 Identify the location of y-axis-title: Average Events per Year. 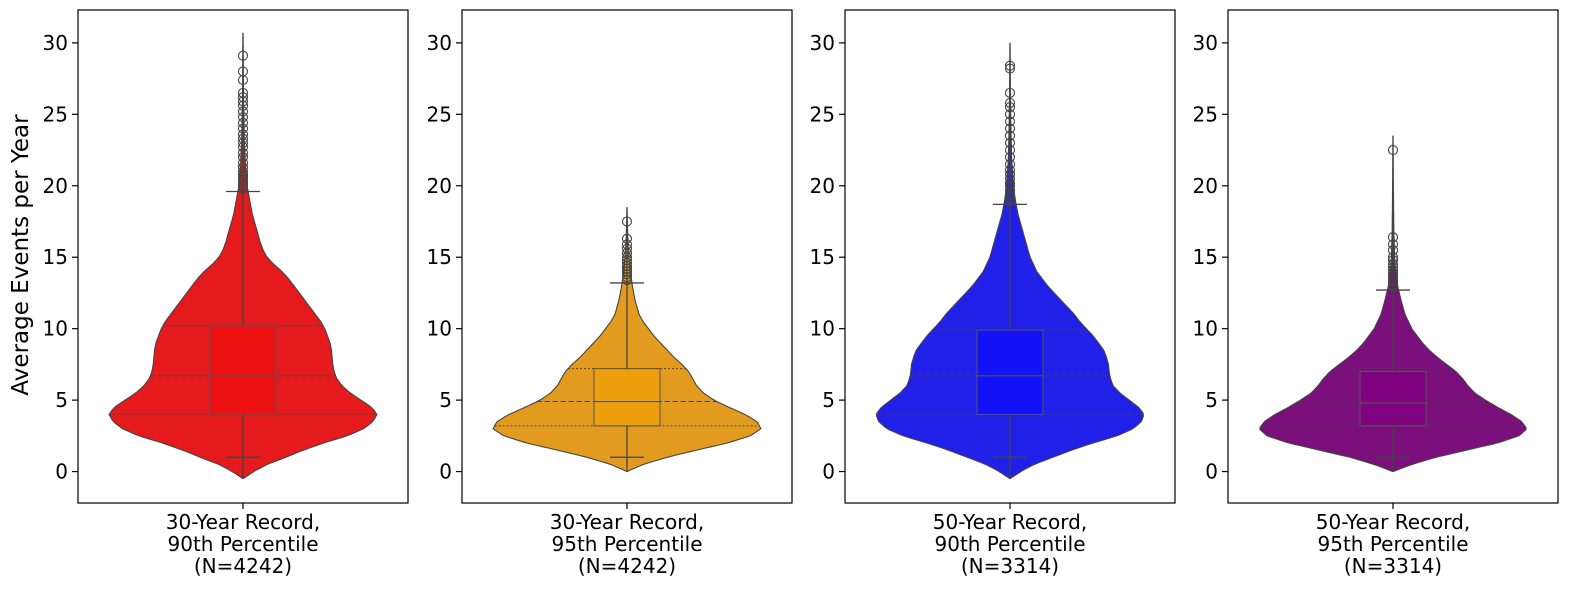
(21, 255).